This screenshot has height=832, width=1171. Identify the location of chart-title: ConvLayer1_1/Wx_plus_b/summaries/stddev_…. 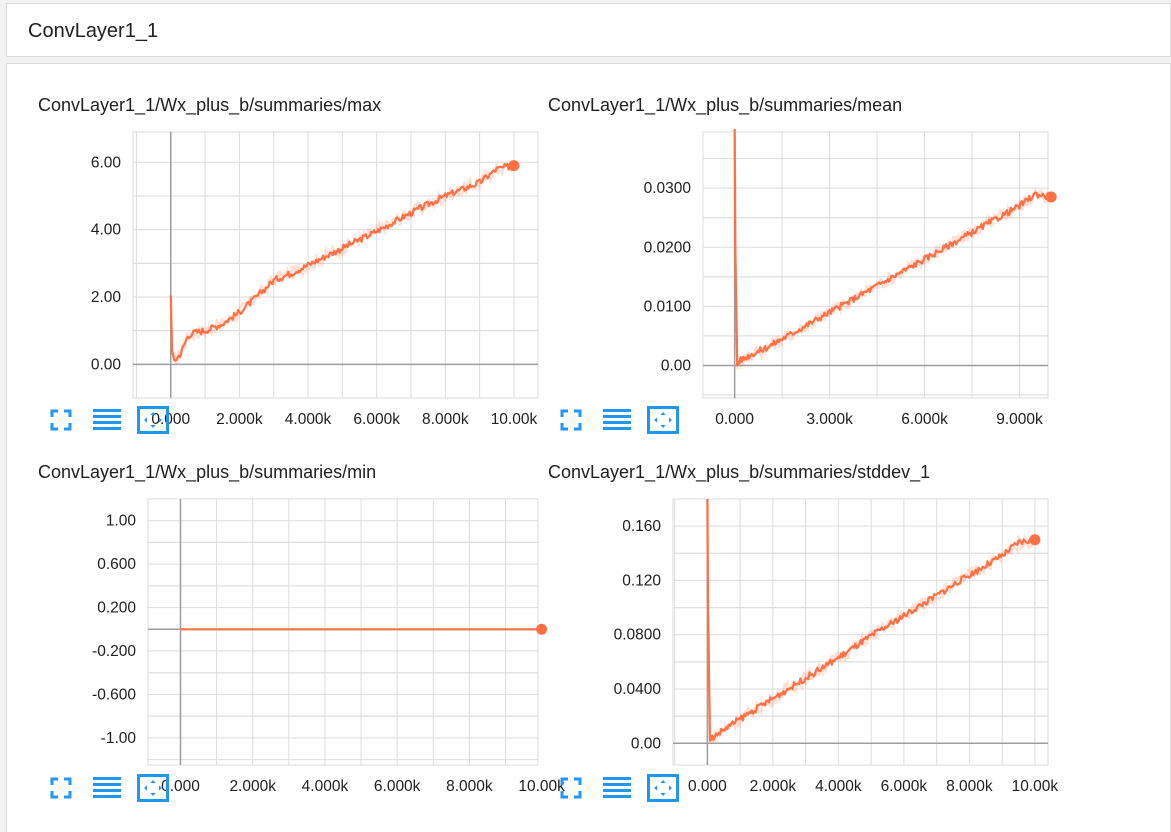
(739, 472).